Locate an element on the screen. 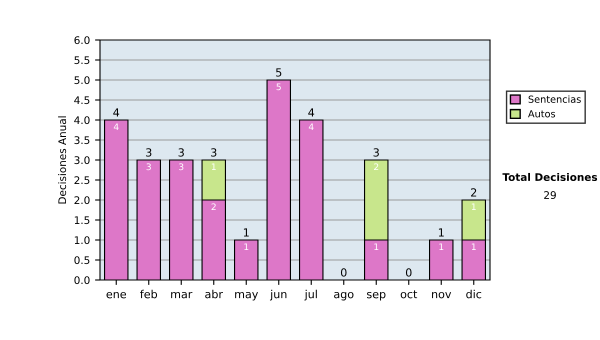  x-tick-label: sep is located at coordinates (376, 296).